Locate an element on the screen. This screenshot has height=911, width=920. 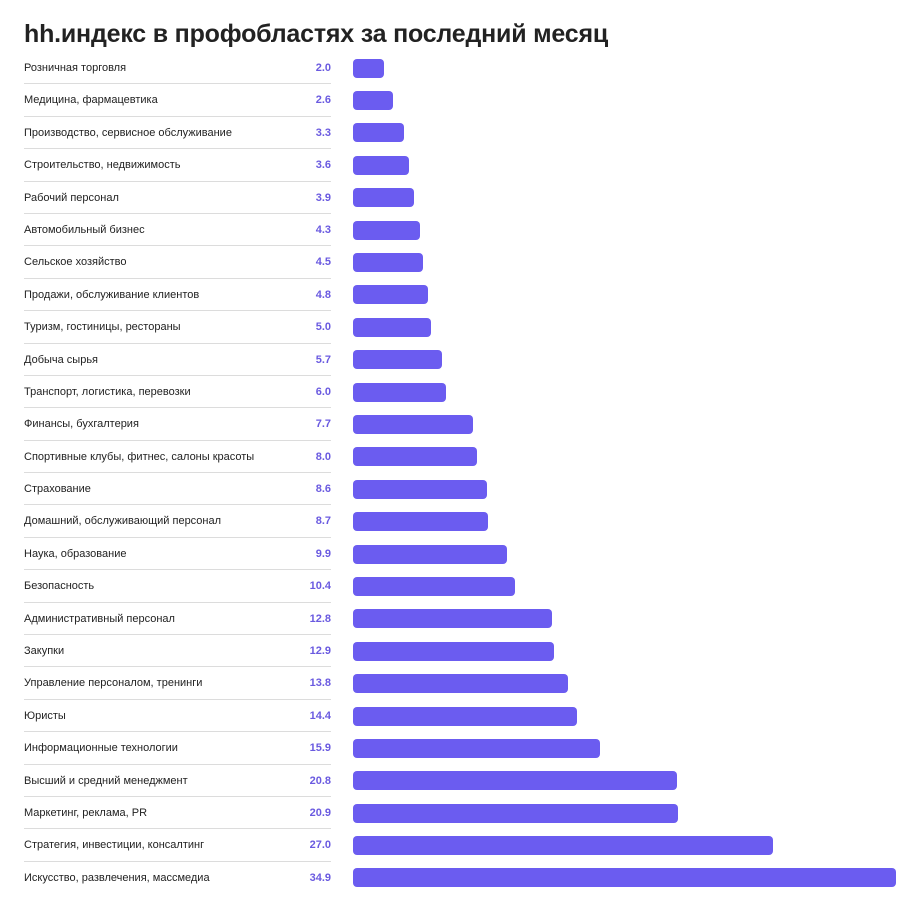
category-label: Рабочий персонал is located at coordinates (71, 197).